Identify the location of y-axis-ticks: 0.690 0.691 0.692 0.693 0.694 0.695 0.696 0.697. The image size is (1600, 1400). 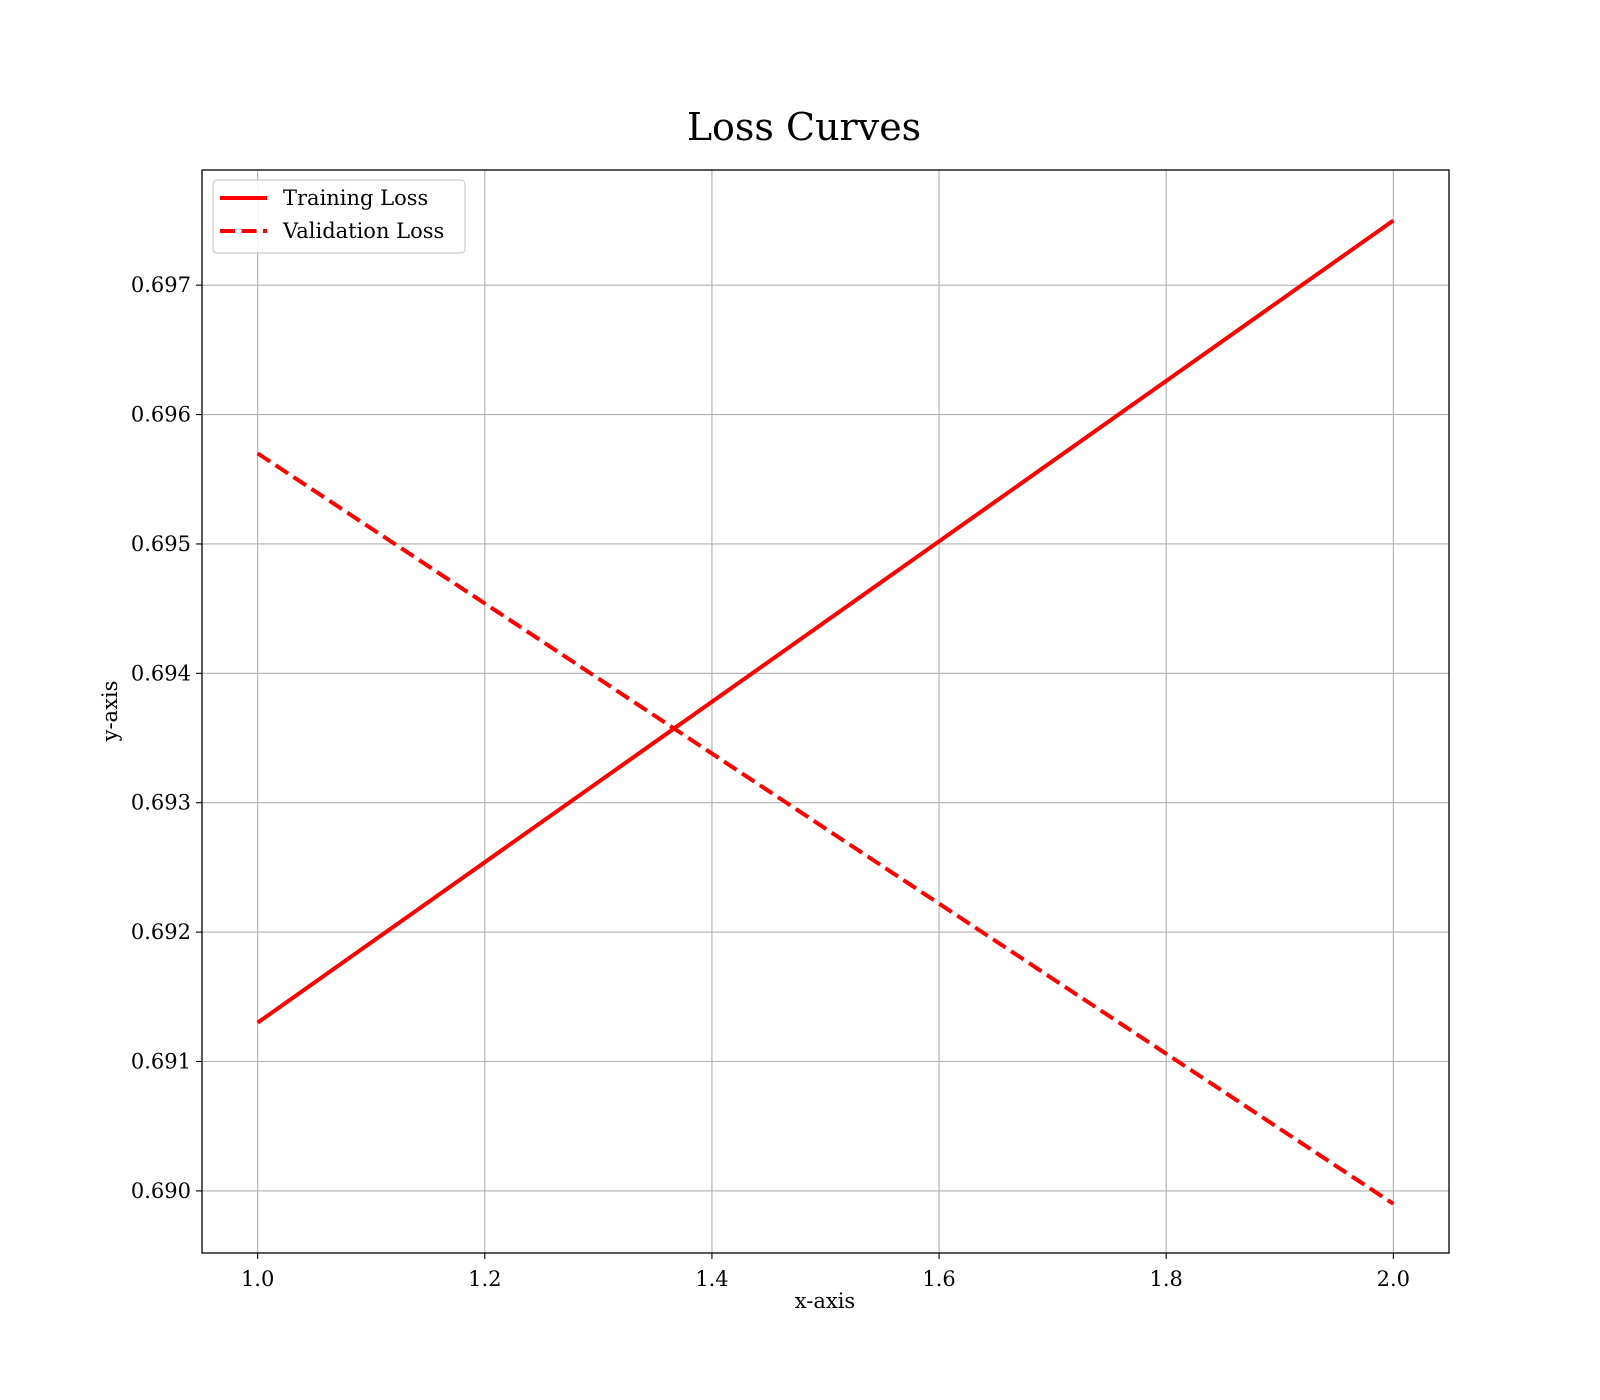
(166, 738).